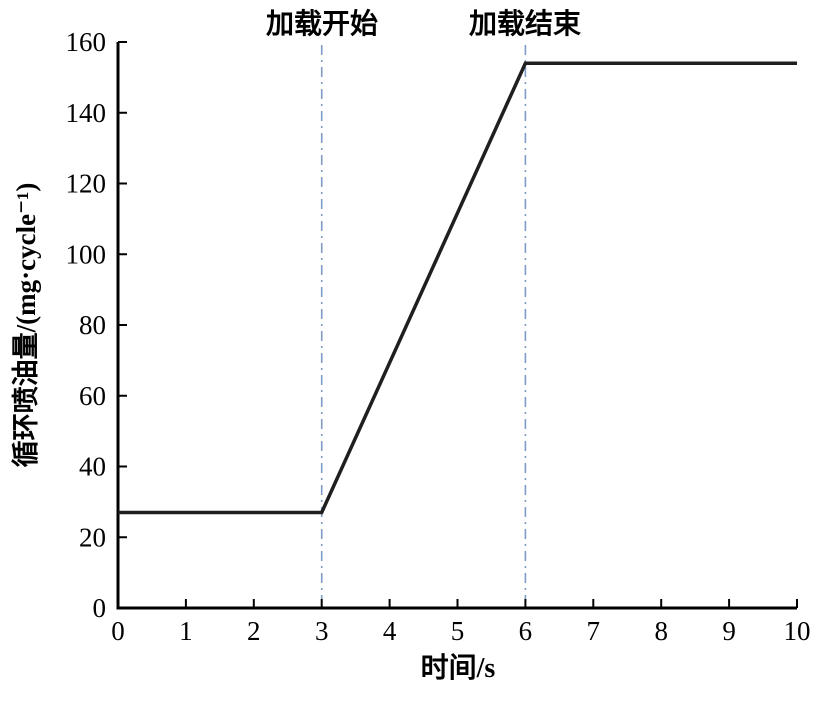  I want to click on y-tick-label: 160, so click(86, 42).